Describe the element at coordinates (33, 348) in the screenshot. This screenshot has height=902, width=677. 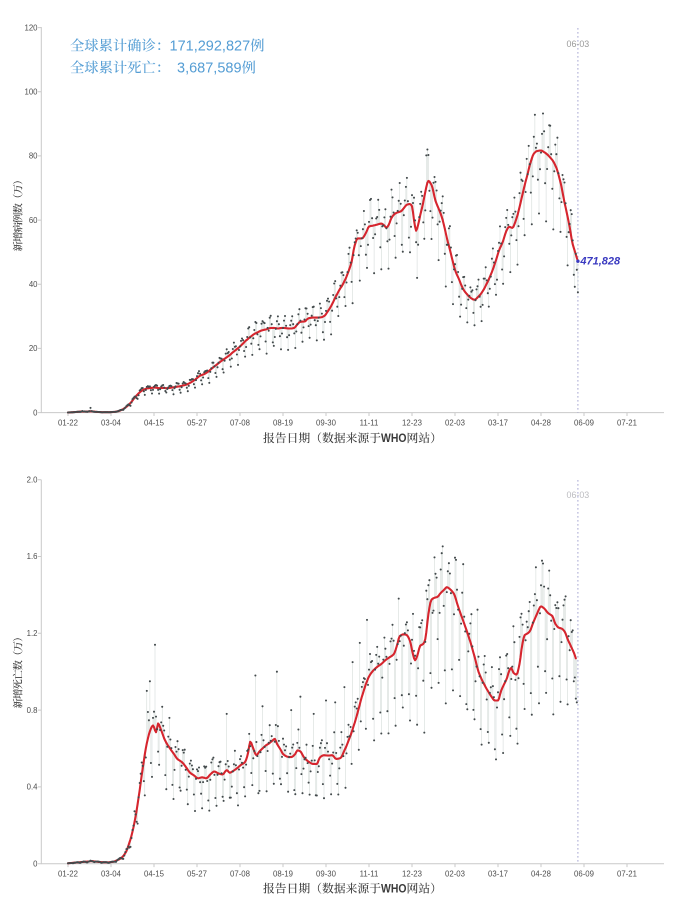
I see `svg-text: 20` at that location.